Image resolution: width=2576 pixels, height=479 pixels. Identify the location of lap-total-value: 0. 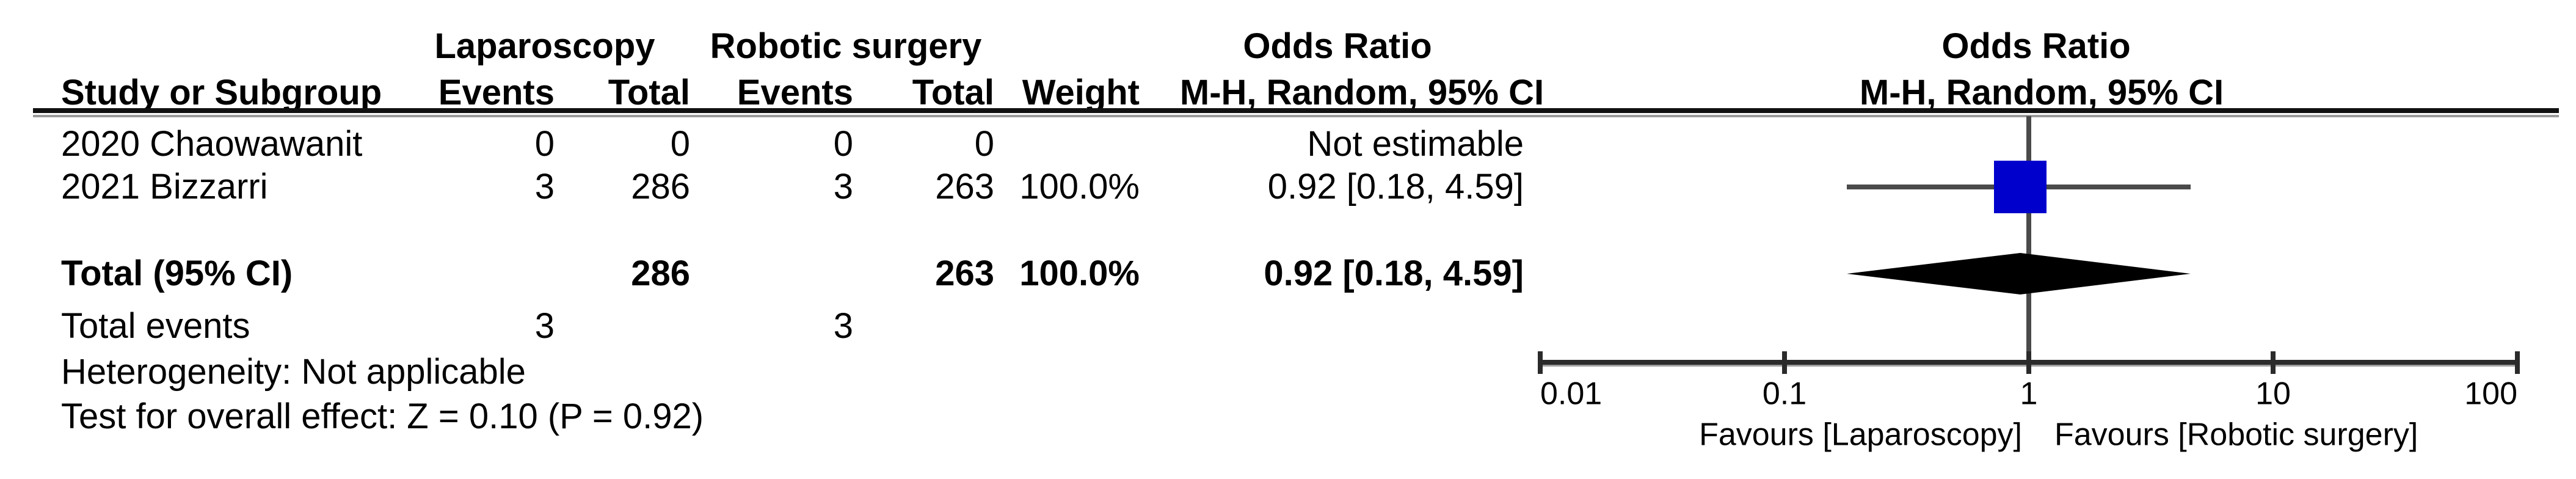
(680, 144).